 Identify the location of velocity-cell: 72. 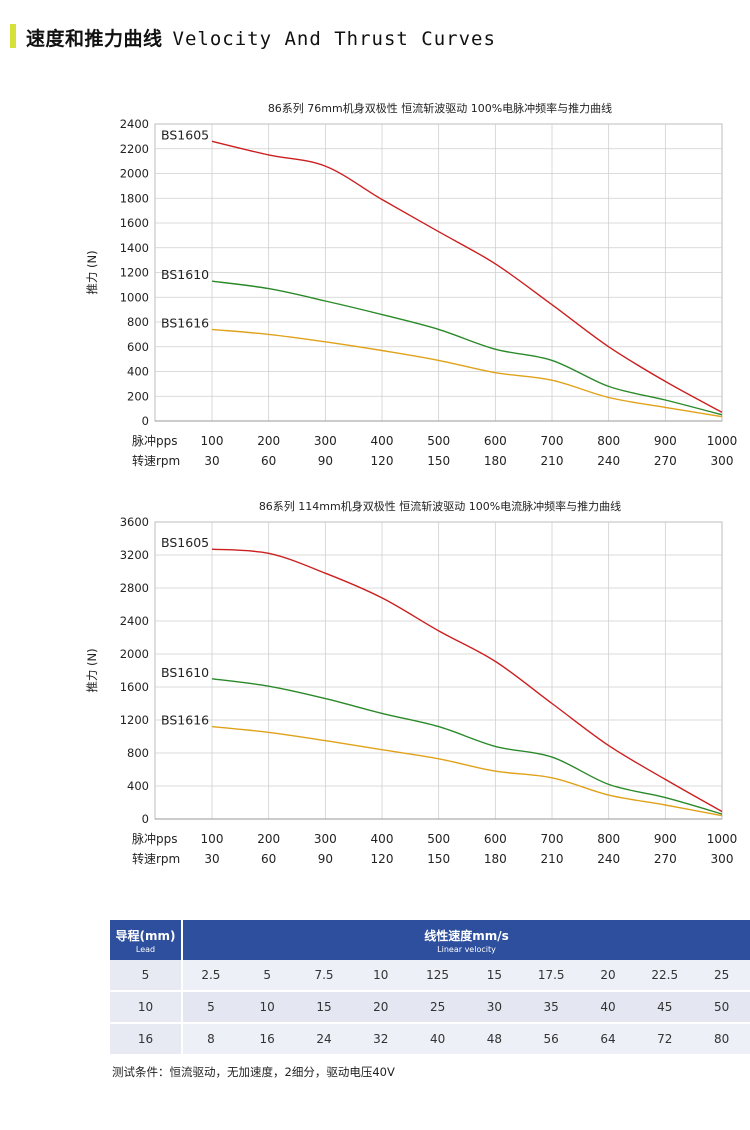
(665, 1039).